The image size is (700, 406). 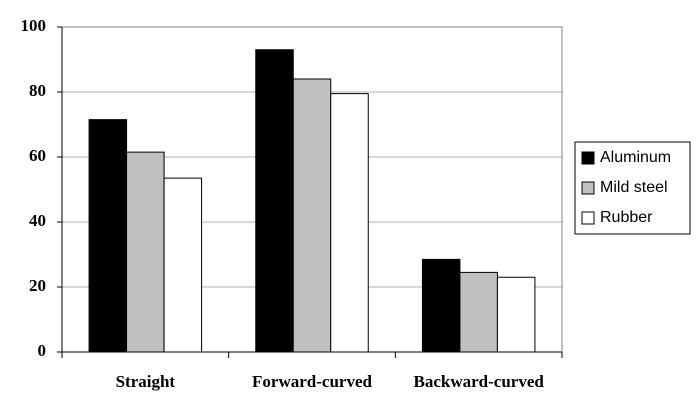 I want to click on y-tick-label: 80, so click(x=37, y=90).